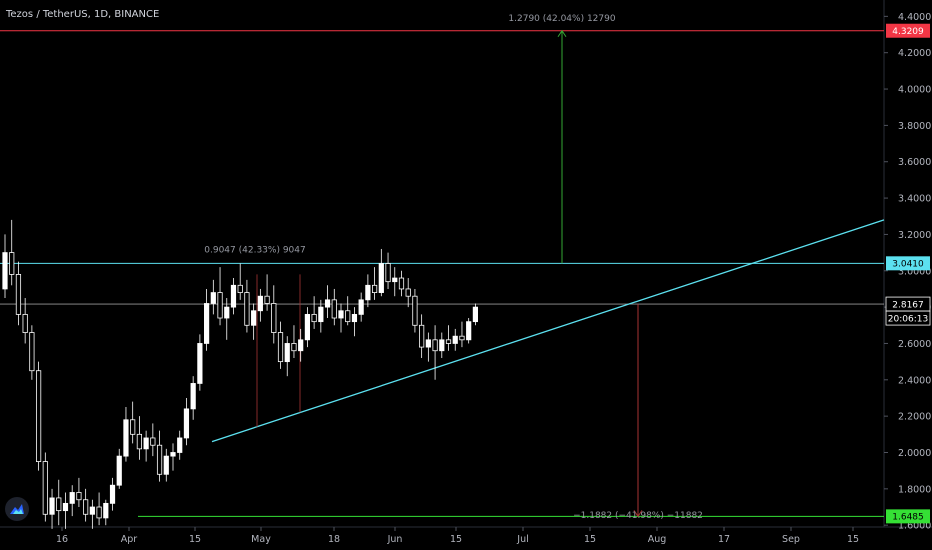  What do you see at coordinates (724, 539) in the screenshot?
I see `time-tick-label: 17` at bounding box center [724, 539].